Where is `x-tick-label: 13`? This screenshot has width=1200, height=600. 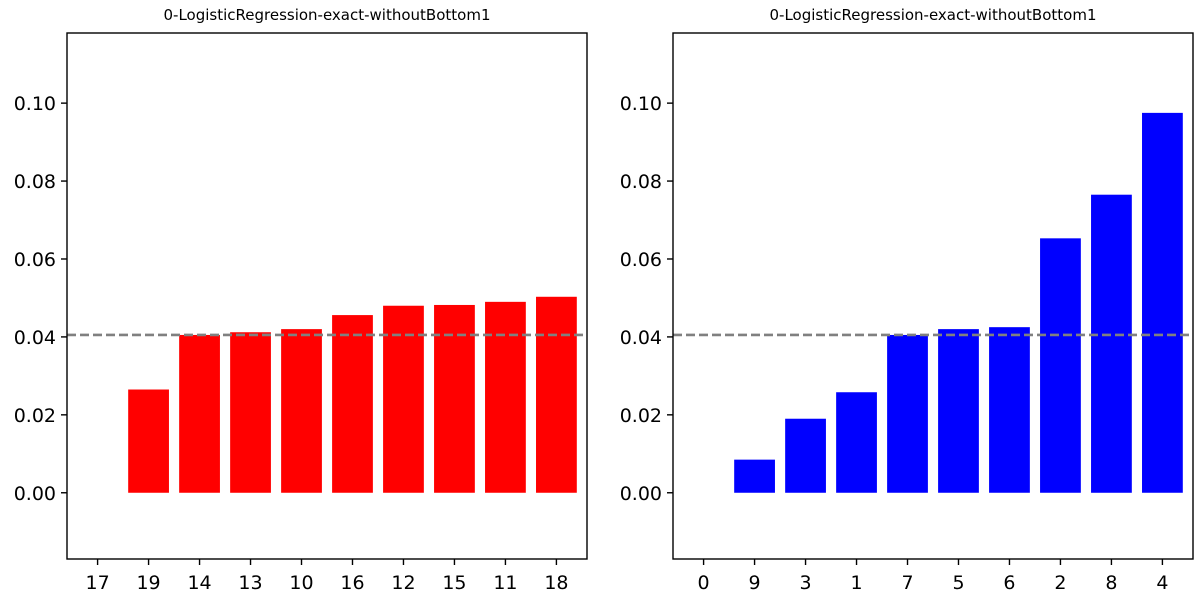
x-tick-label: 13 is located at coordinates (250, 583).